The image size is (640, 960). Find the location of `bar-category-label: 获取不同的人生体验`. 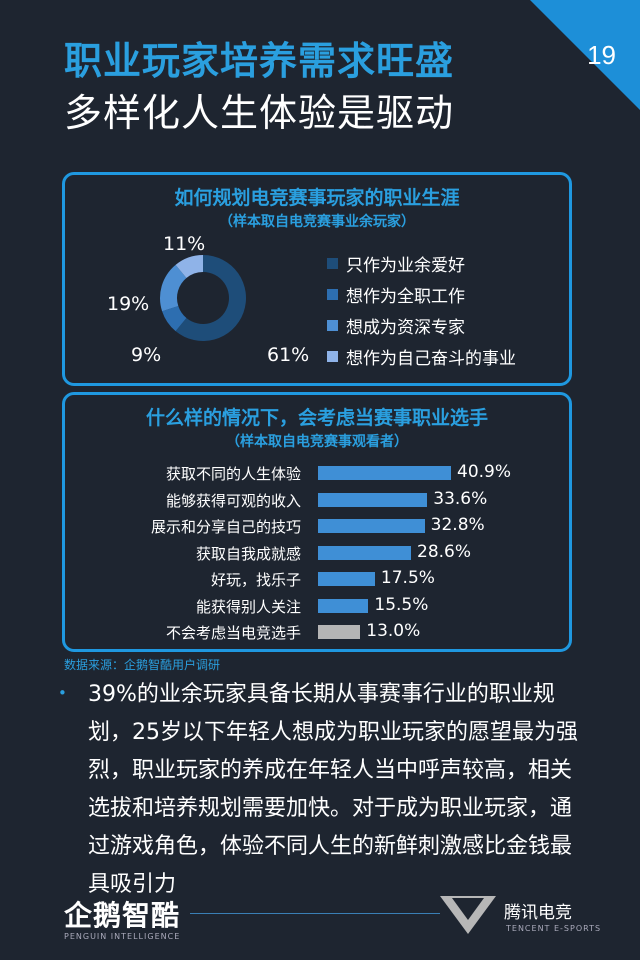

bar-category-label: 获取不同的人生体验 is located at coordinates (233, 474).